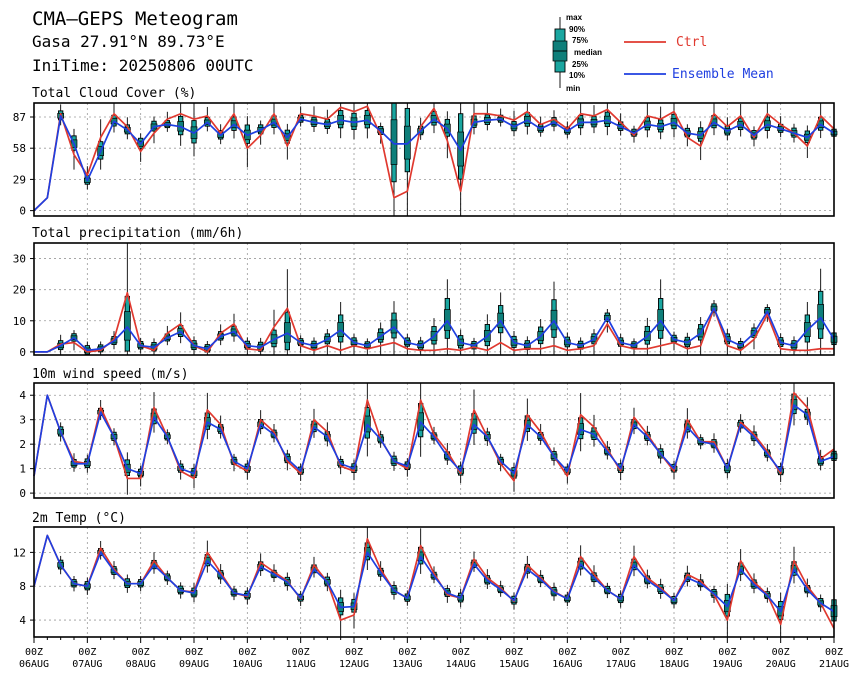  Describe the element at coordinates (22, 211) in the screenshot. I see `cloud-ytick-label: 0` at that location.